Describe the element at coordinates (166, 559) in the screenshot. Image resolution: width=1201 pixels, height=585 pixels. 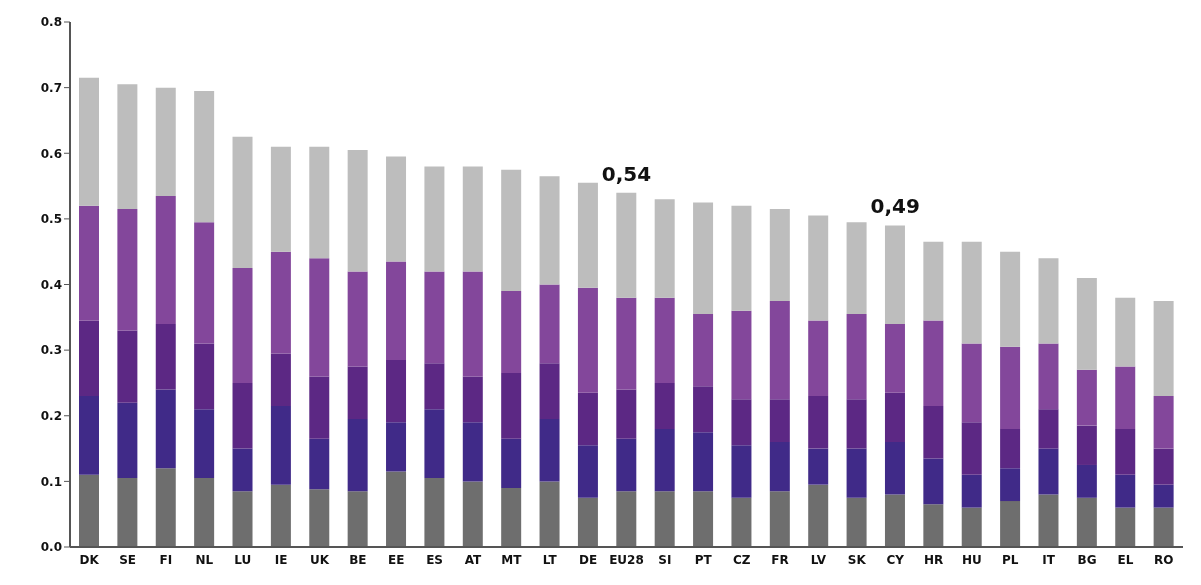
I see `x-tick-label: FI` at that location.